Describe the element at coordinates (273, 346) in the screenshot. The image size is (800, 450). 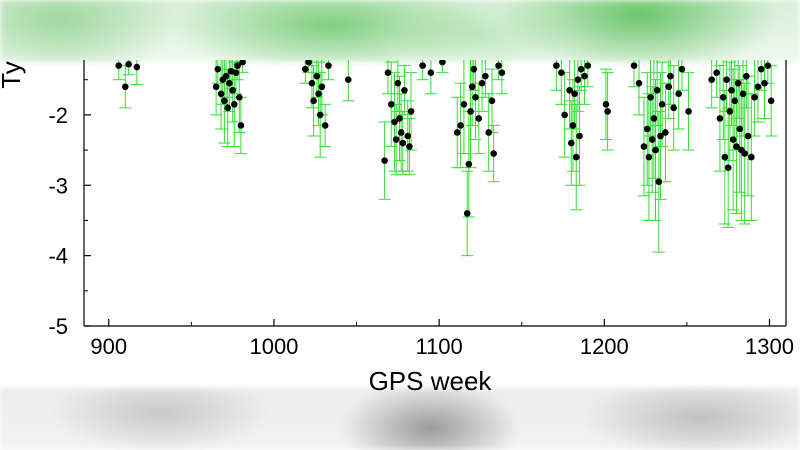
I see `x-tick-label: 1000` at that location.